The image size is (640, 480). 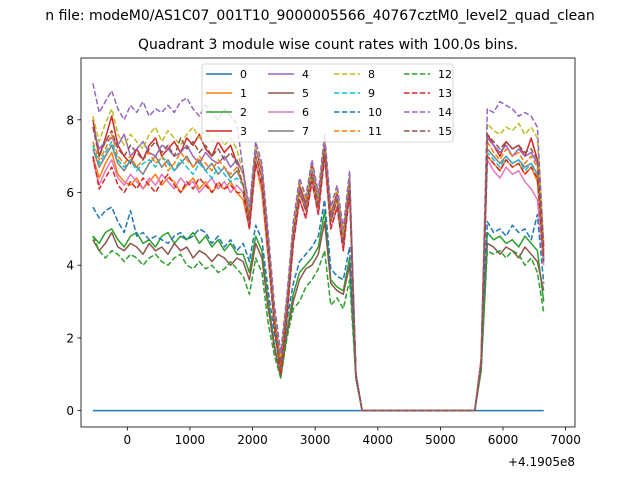 I want to click on y-tick-label: 2, so click(x=70, y=338).